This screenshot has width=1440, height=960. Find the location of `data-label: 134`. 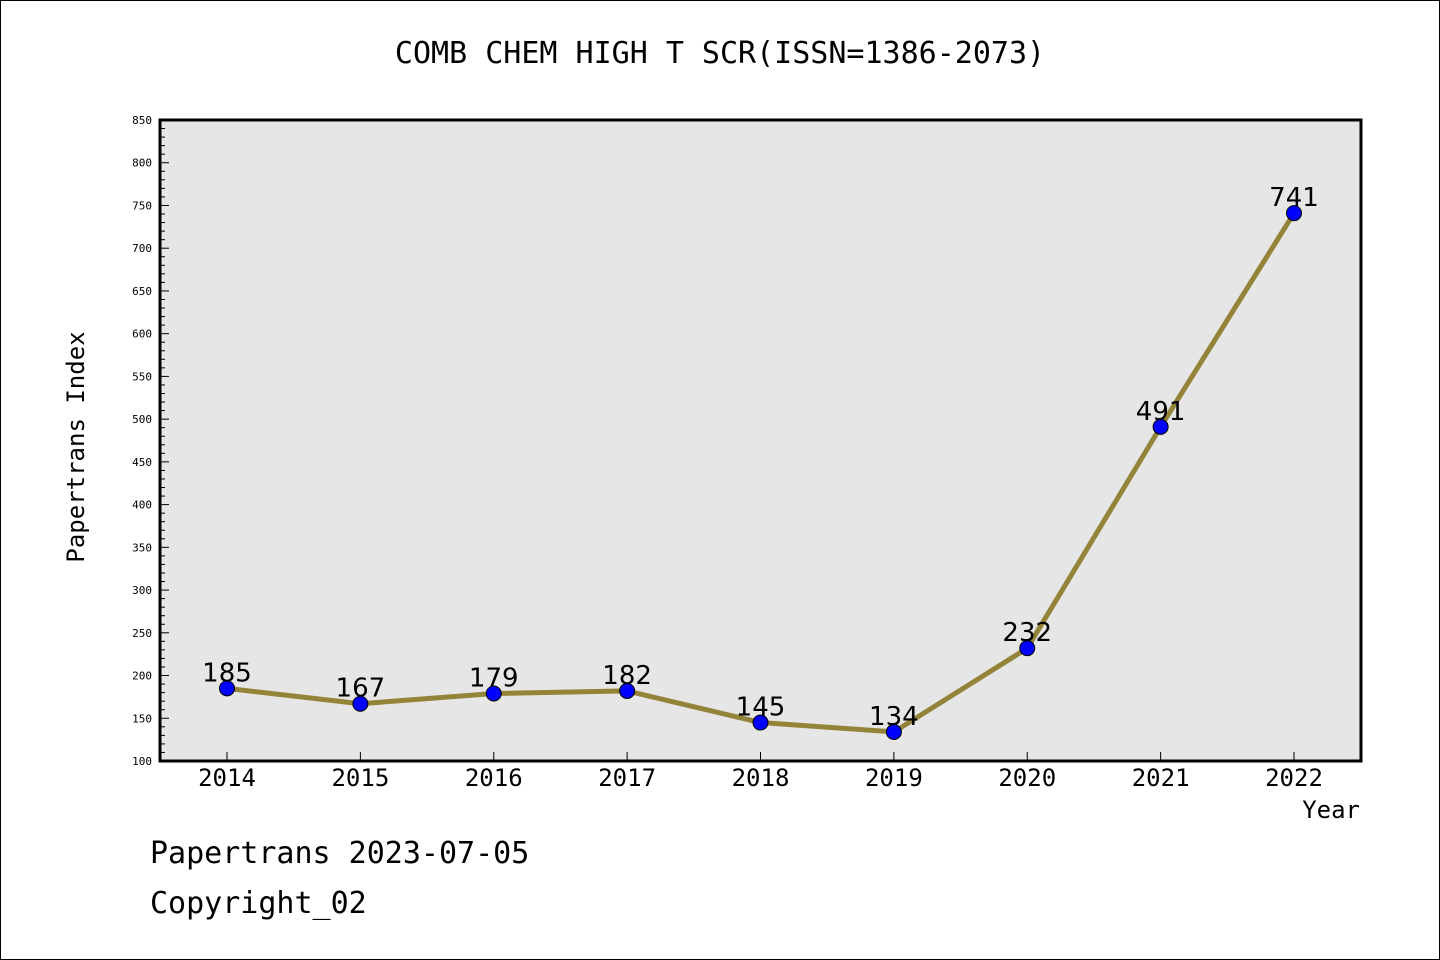

data-label: 134 is located at coordinates (894, 717).